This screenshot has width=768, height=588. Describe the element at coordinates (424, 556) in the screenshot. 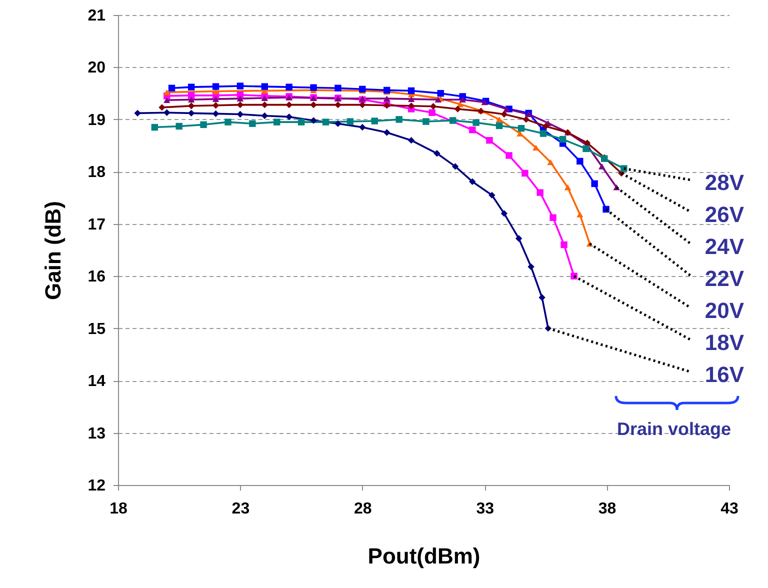

I see `x-axis-title: Pout(dBm)` at that location.